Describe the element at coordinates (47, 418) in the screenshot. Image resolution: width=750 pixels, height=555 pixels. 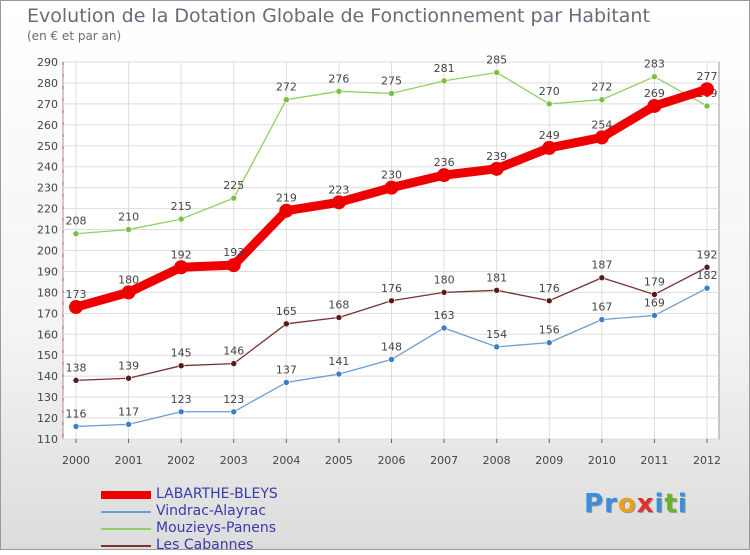
I see `y-tick-label: 120` at that location.